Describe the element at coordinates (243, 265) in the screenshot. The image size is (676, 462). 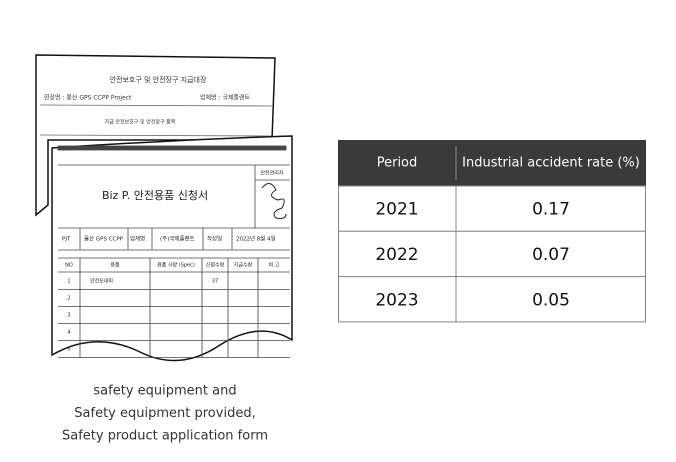
I see `column-header: 지급수량` at that location.